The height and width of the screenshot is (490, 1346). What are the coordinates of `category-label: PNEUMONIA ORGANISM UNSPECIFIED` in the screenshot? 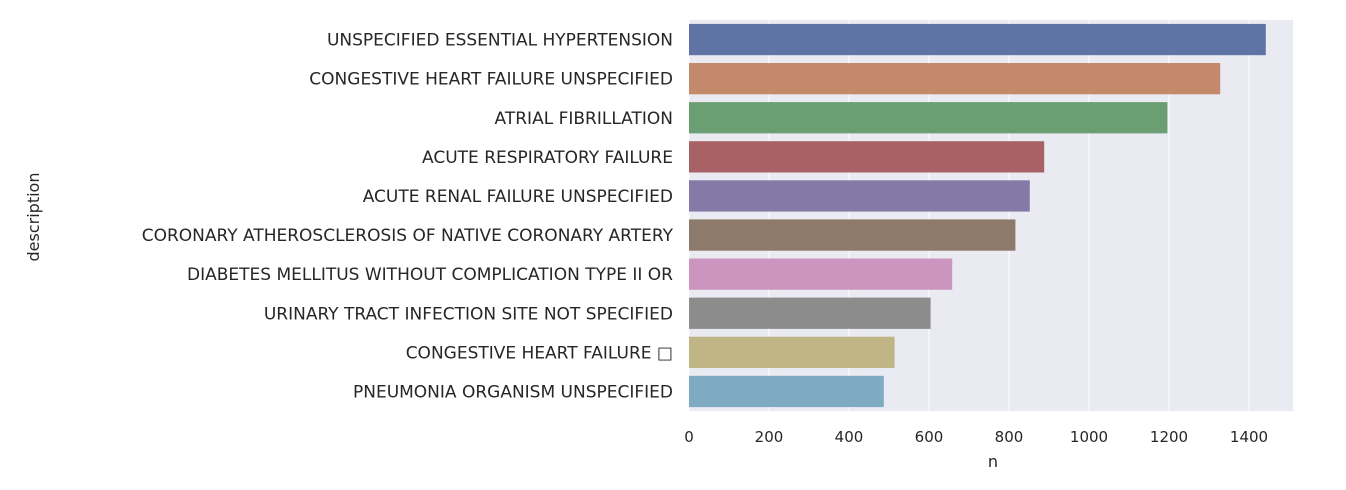 It's located at (513, 392).